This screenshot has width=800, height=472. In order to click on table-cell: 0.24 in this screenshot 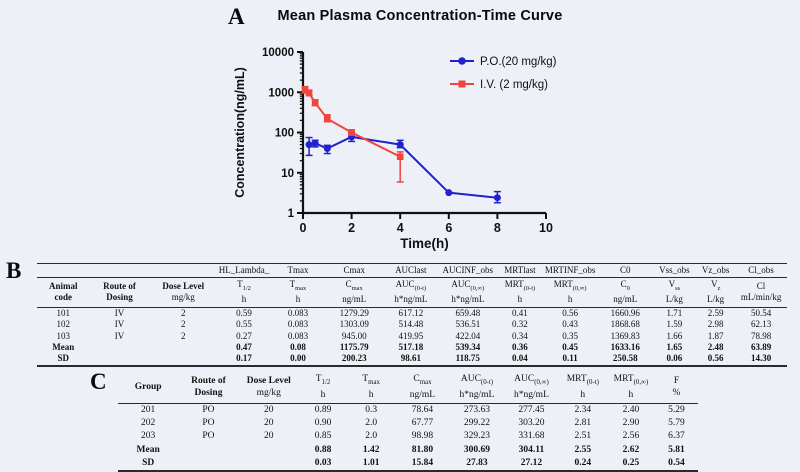, I will do `click(582, 464)`.